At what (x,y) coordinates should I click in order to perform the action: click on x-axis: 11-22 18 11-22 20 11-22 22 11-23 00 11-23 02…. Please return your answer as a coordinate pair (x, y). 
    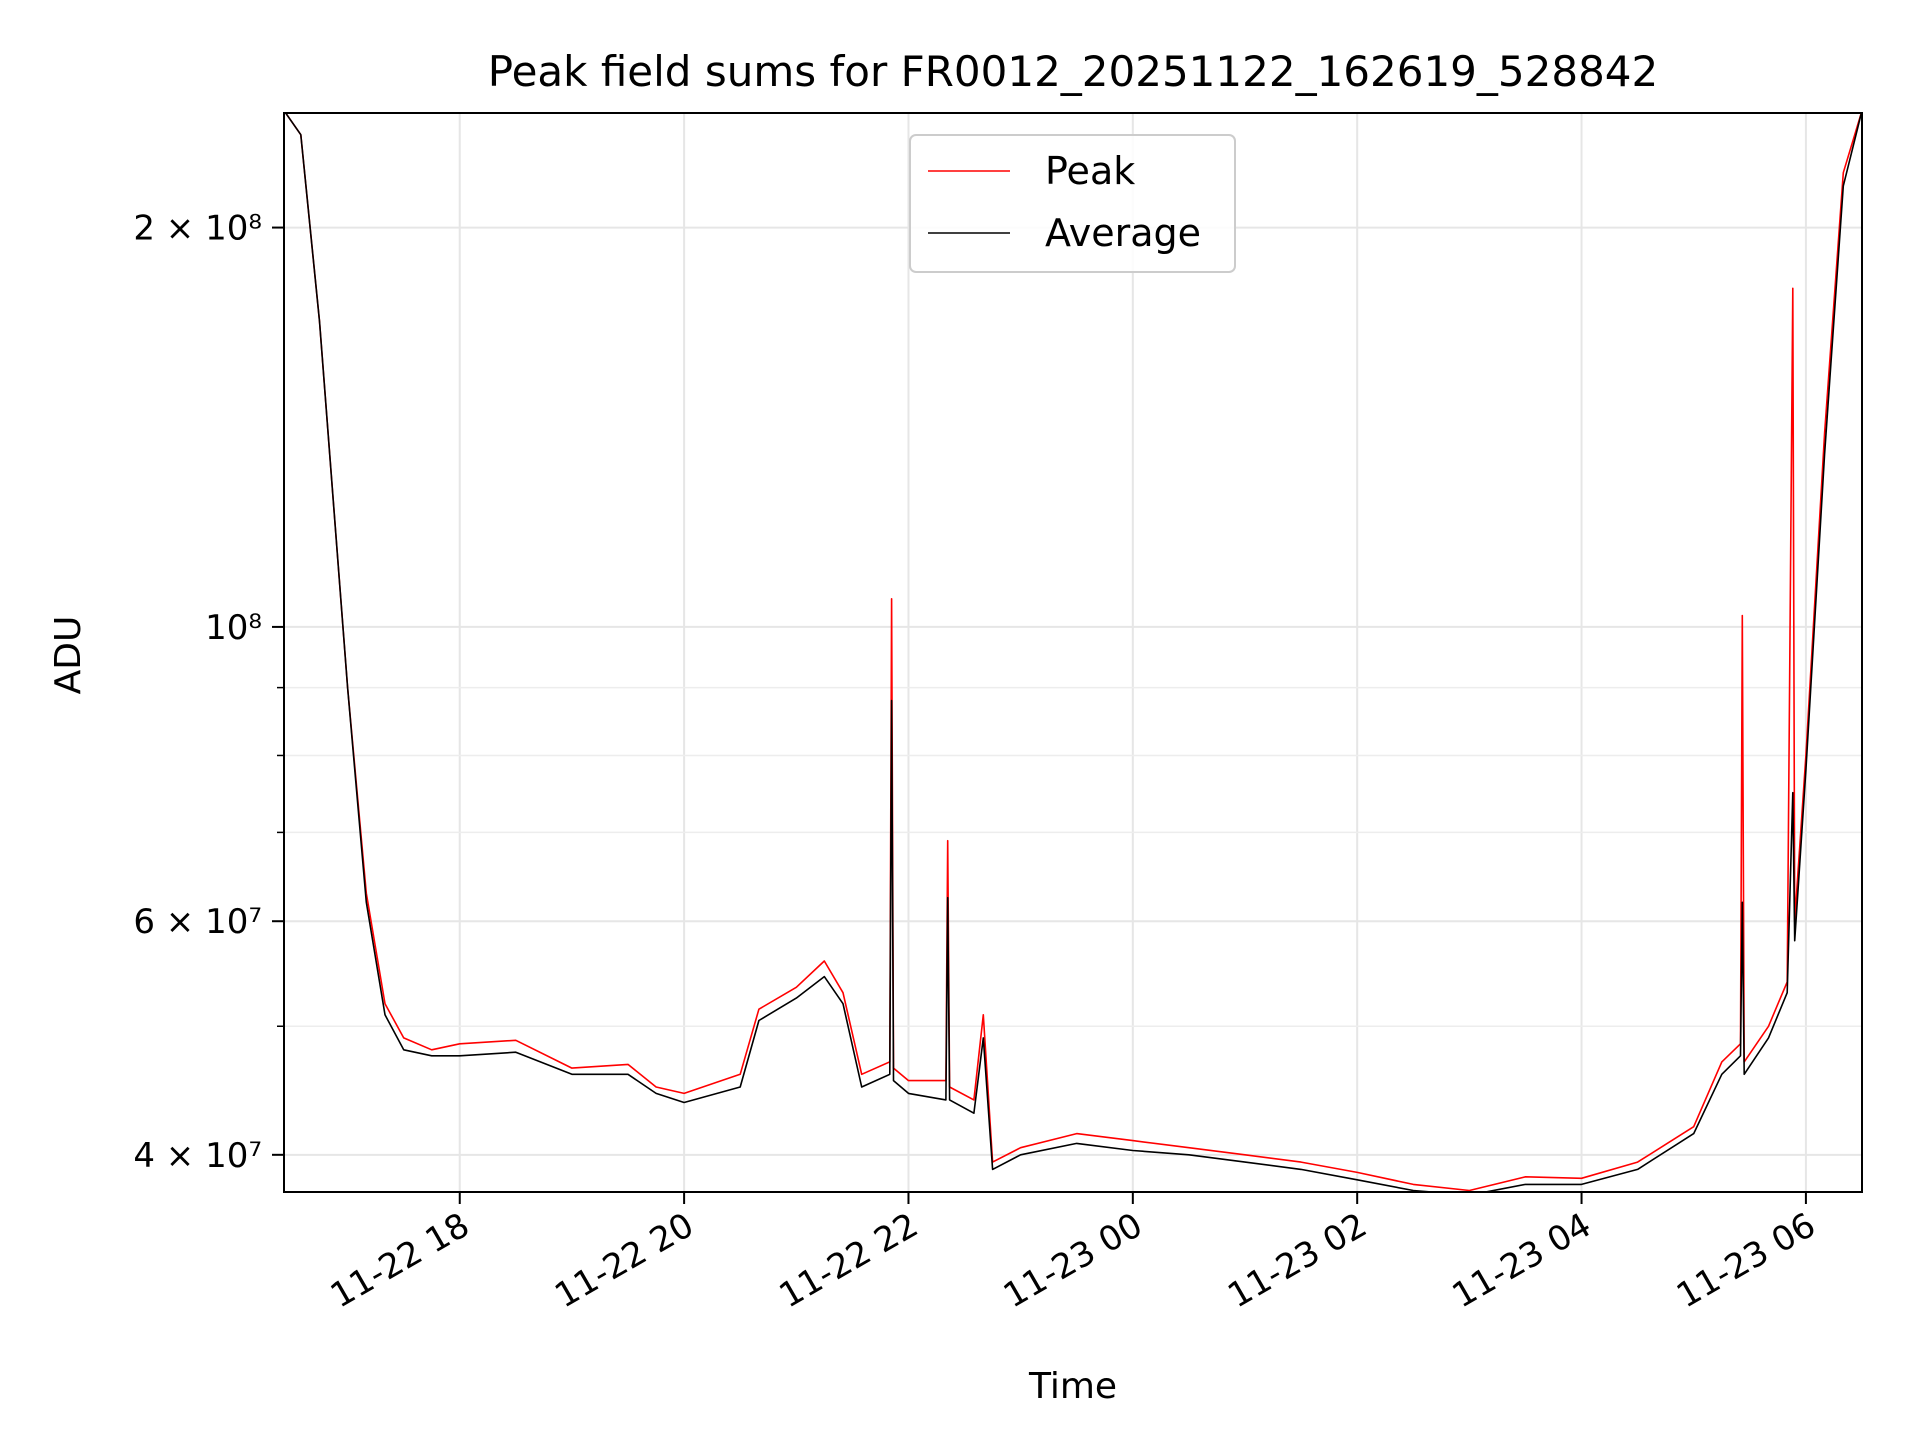
    Looking at the image, I should click on (1073, 1254).